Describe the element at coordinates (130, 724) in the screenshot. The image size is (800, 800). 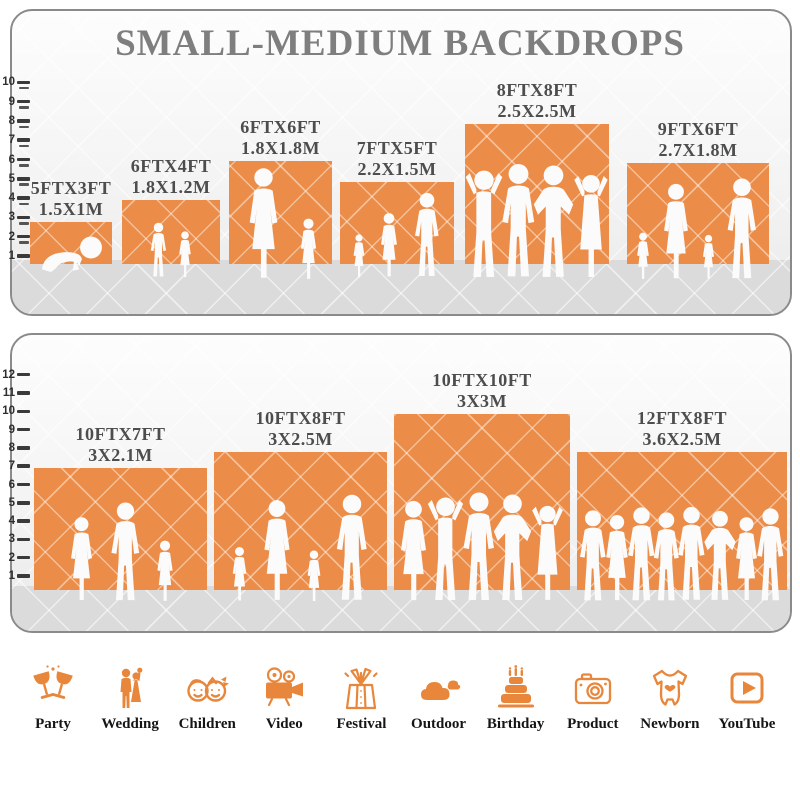
I see `category-label: Wedding` at that location.